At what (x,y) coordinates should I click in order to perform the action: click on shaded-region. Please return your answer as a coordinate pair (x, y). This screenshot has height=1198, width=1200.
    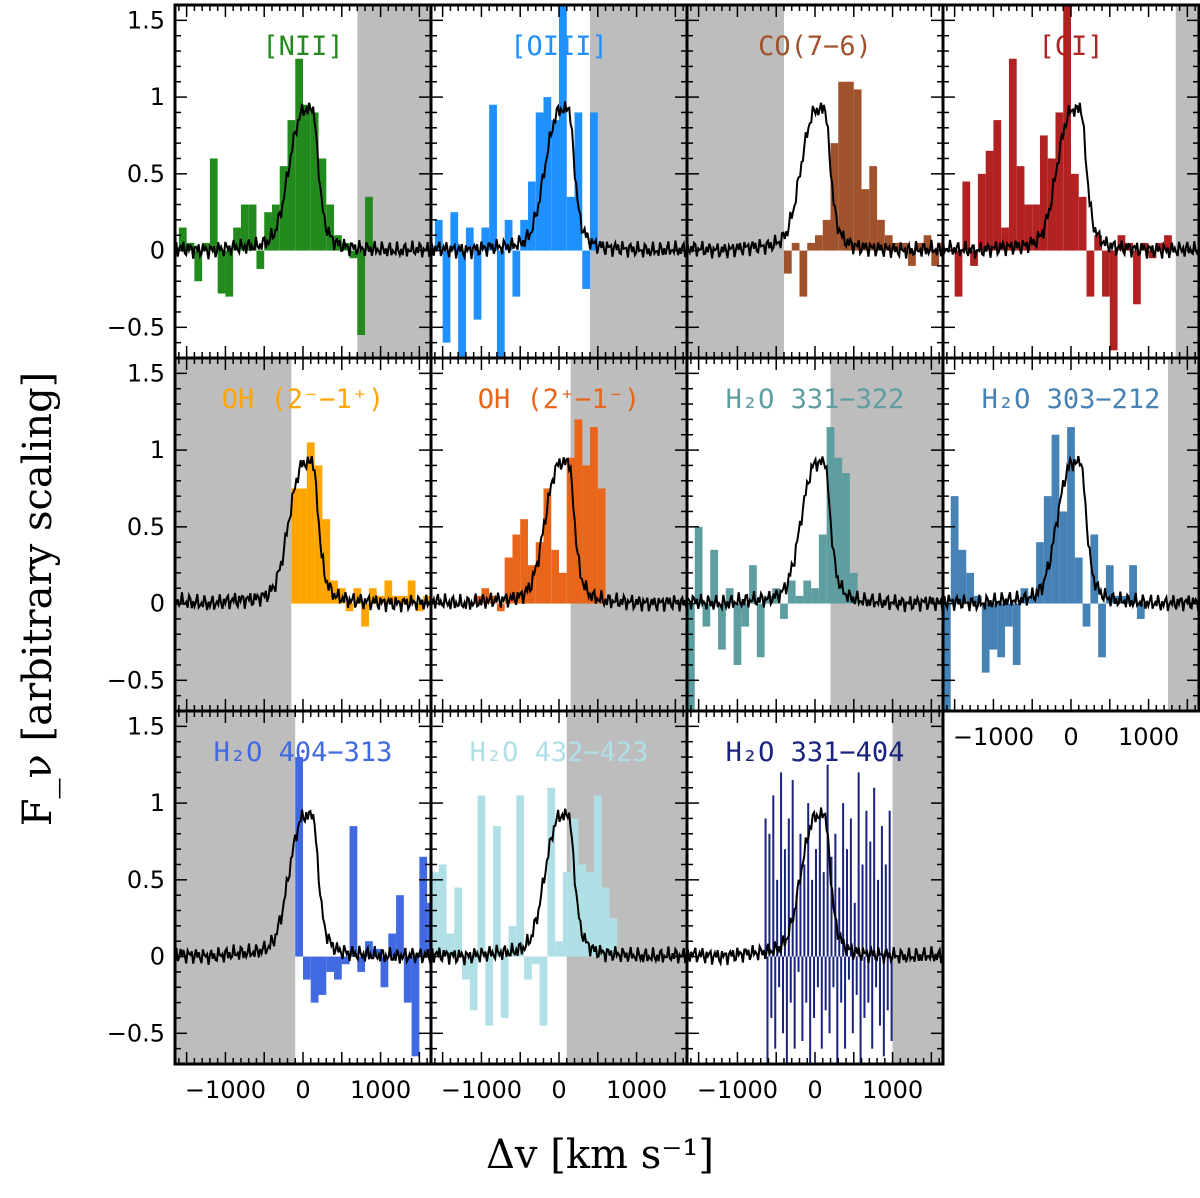
    Looking at the image, I should click on (1183, 534).